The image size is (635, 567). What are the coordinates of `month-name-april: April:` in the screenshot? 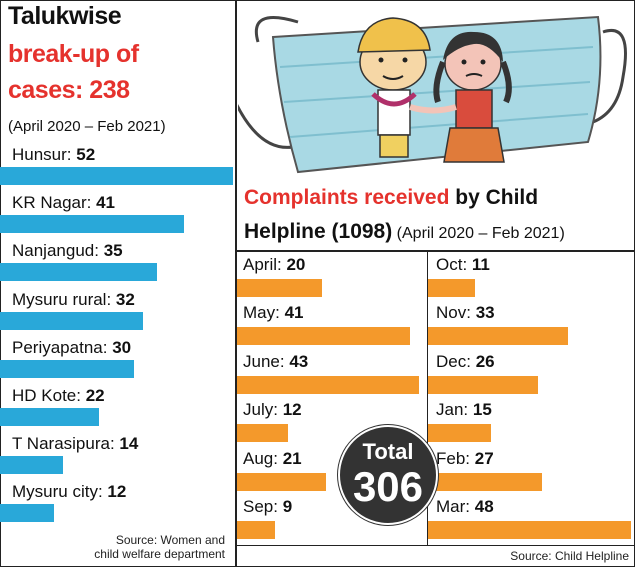 It's located at (265, 264).